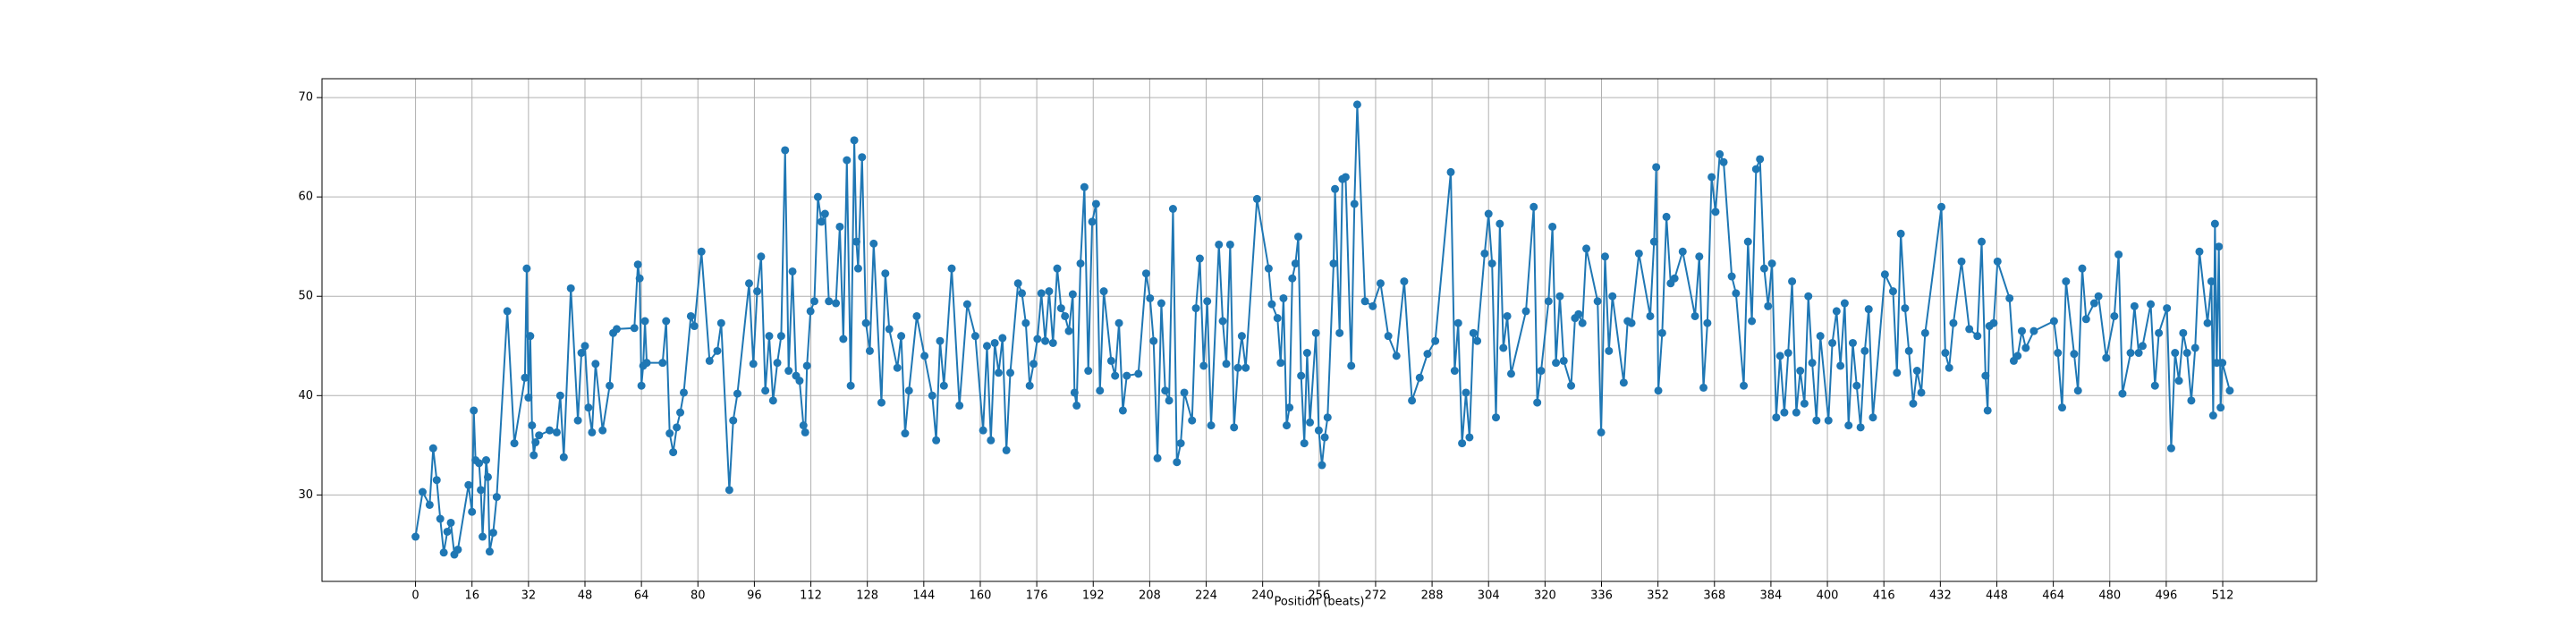 The height and width of the screenshot is (644, 2576). What do you see at coordinates (1093, 596) in the screenshot?
I see `x-tick-label: 192` at bounding box center [1093, 596].